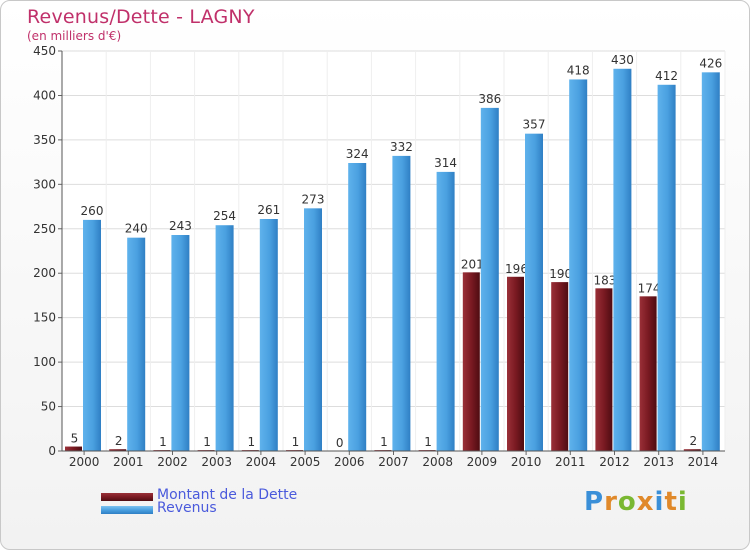 Image resolution: width=750 pixels, height=550 pixels. Describe the element at coordinates (393, 462) in the screenshot. I see `x-tick-label: 2007` at that location.